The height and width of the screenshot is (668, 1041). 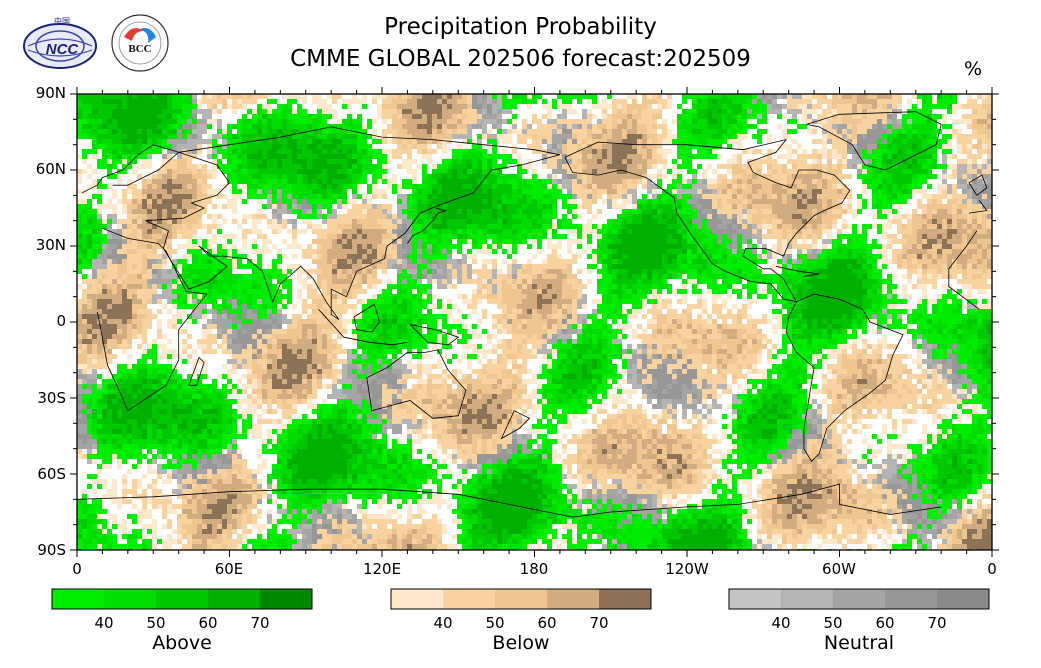 What do you see at coordinates (208, 623) in the screenshot?
I see `above-tick-60: 60` at bounding box center [208, 623].